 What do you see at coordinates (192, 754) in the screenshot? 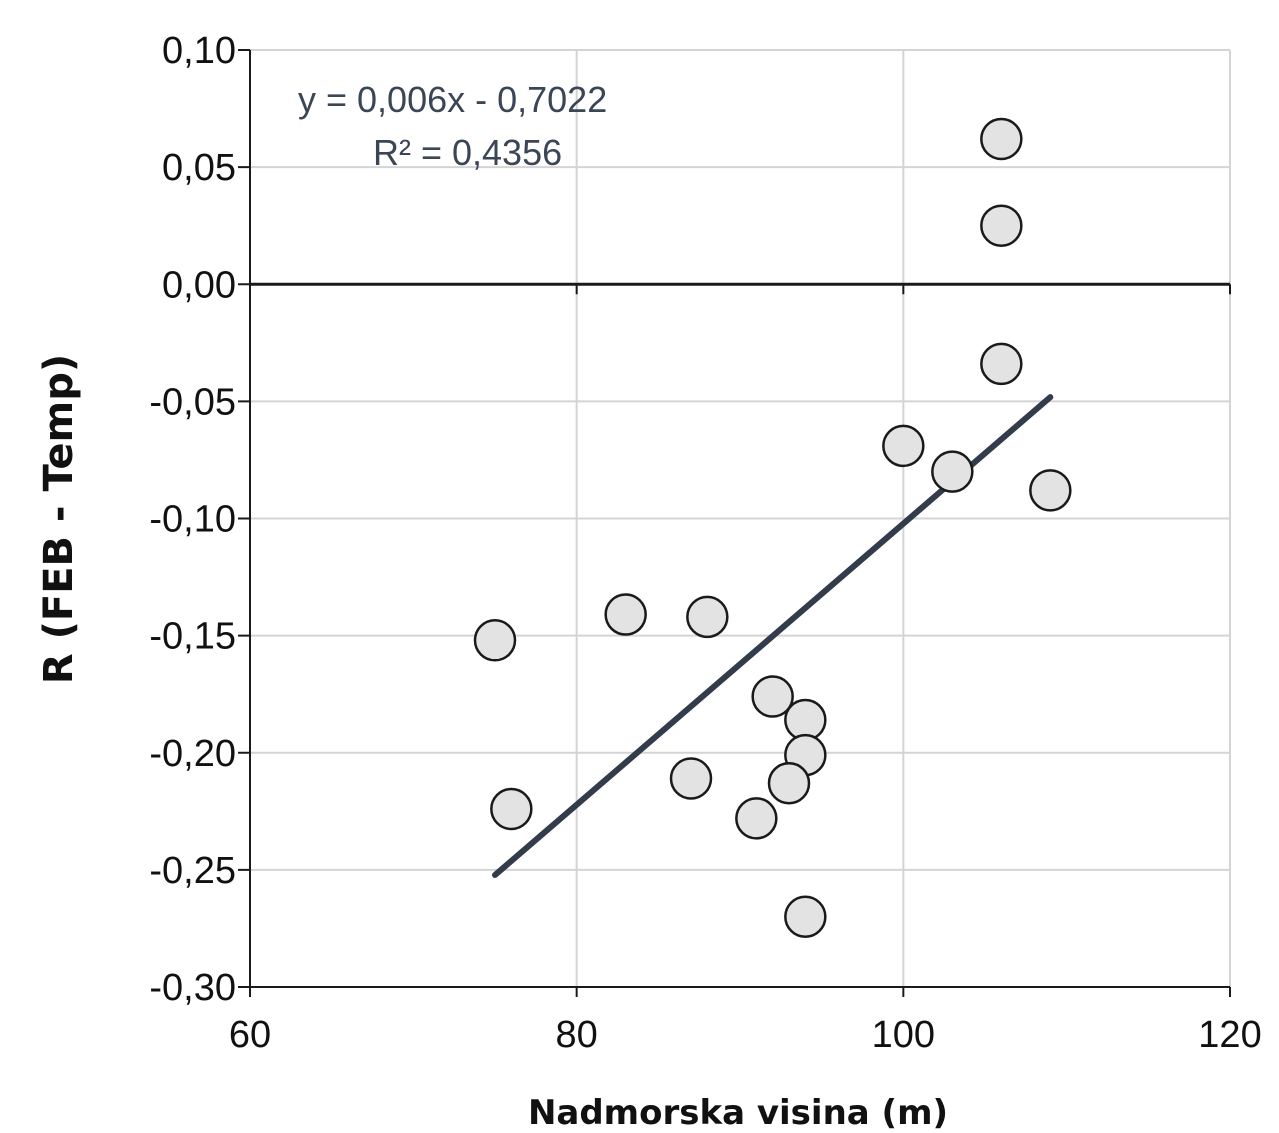
I see `y-tick-label: -0,20` at bounding box center [192, 754].